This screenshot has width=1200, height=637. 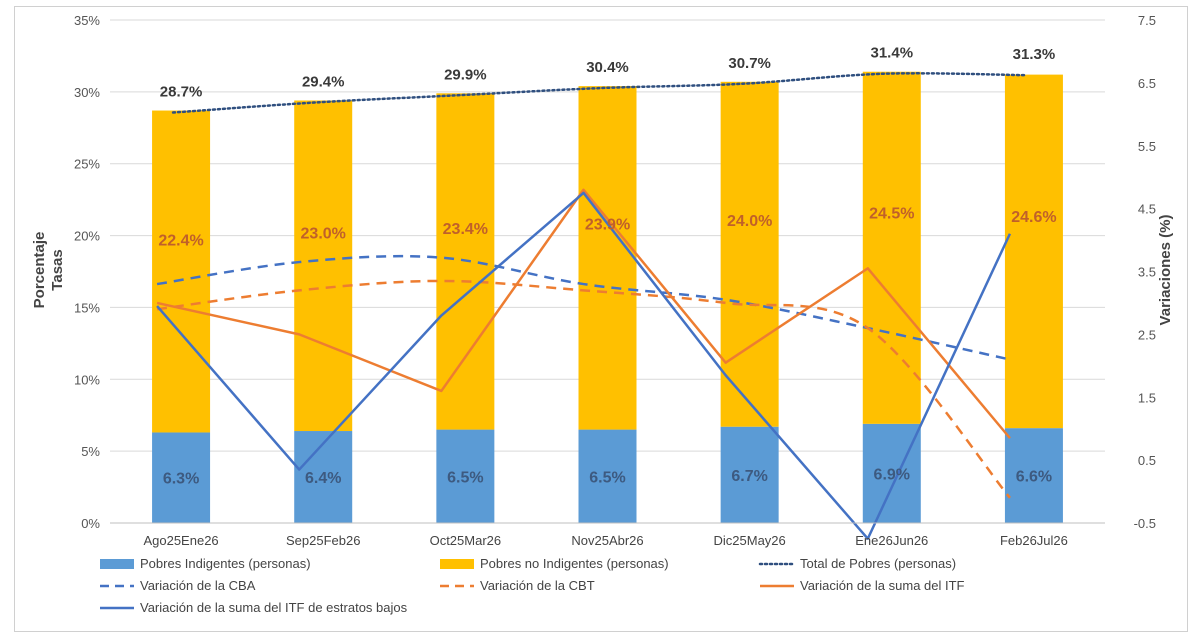 I want to click on label-pobres-indigentes: 6.6%, so click(x=1034, y=477).